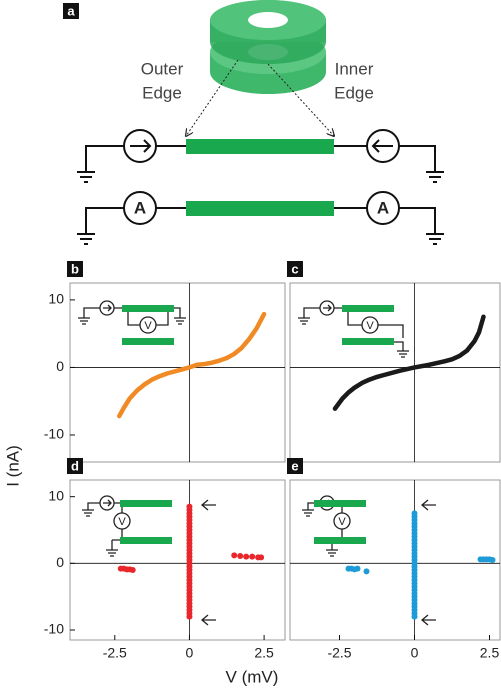 The width and height of the screenshot is (501, 694). I want to click on panel-label: d, so click(75, 465).